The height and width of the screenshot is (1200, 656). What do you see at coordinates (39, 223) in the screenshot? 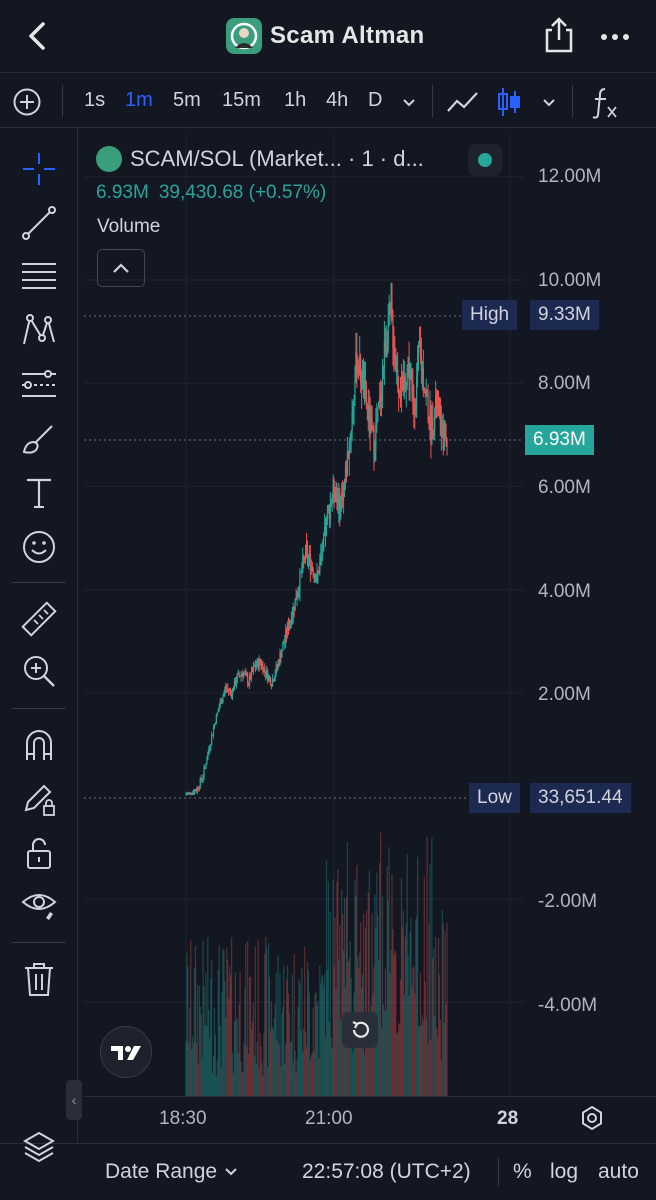
I see `trend-line-icon` at bounding box center [39, 223].